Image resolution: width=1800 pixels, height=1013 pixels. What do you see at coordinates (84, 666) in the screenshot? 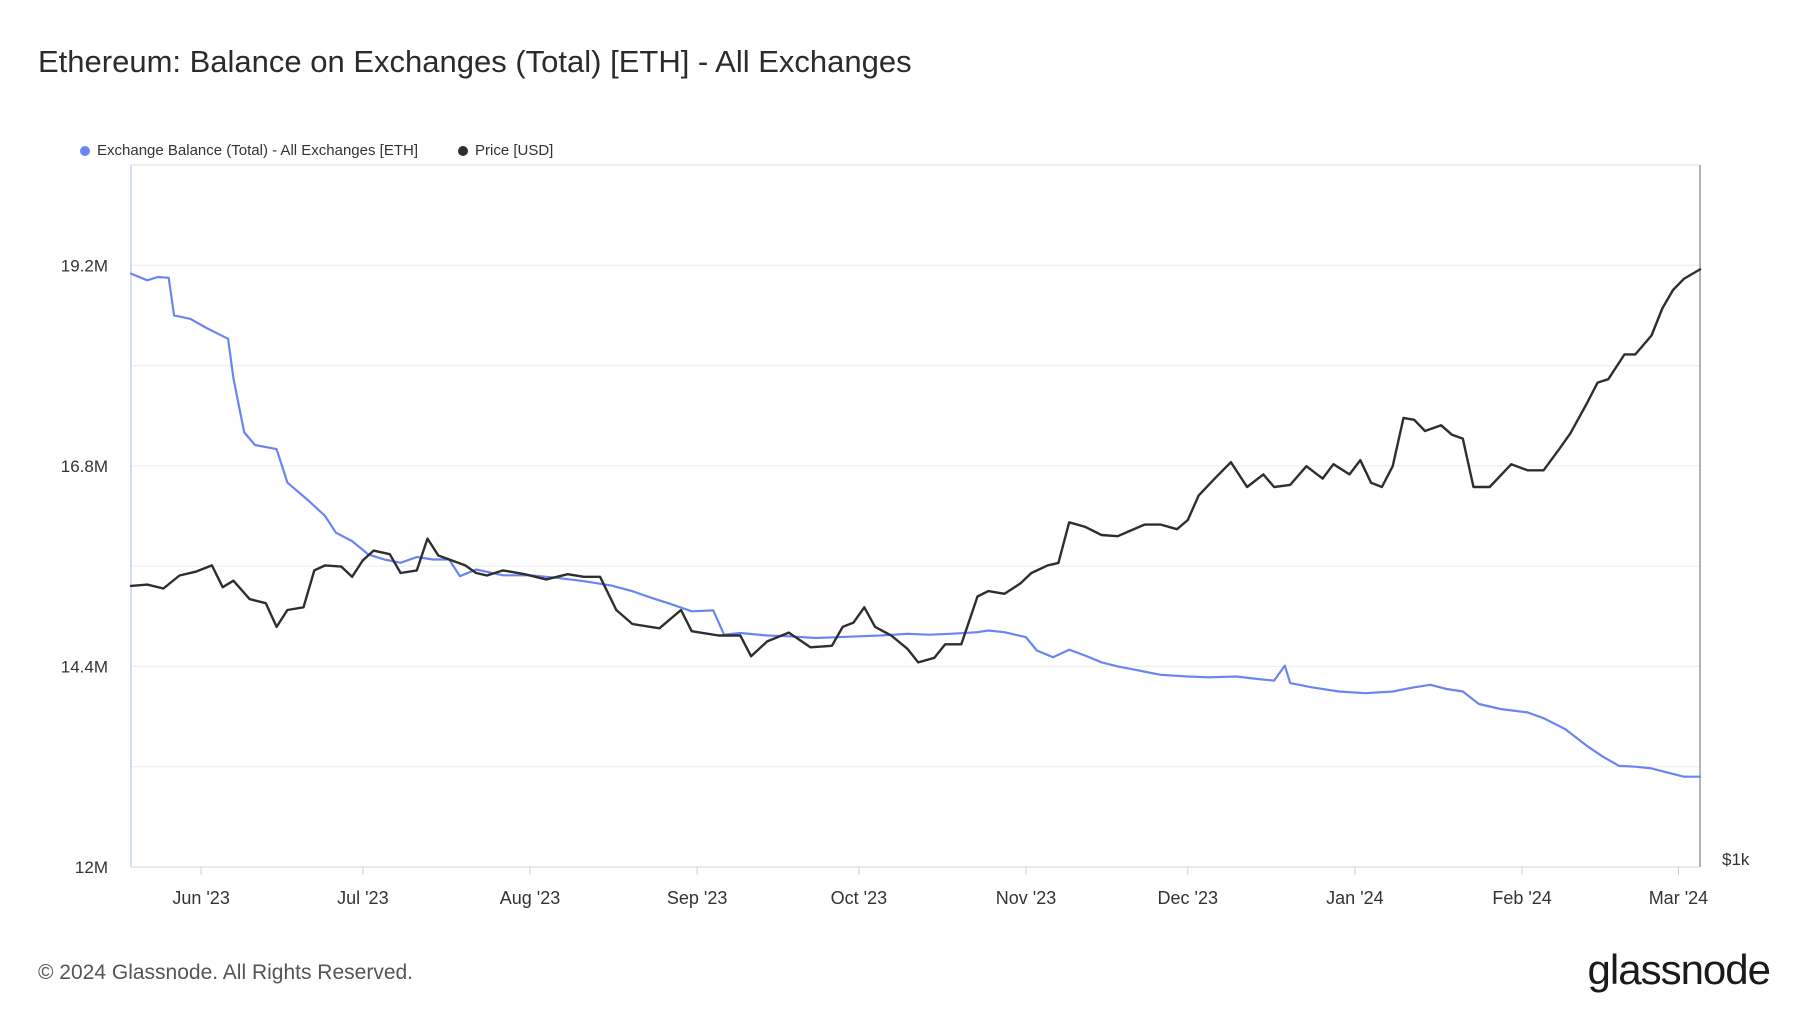
I see `y-tick-label: 14.4M` at bounding box center [84, 666].